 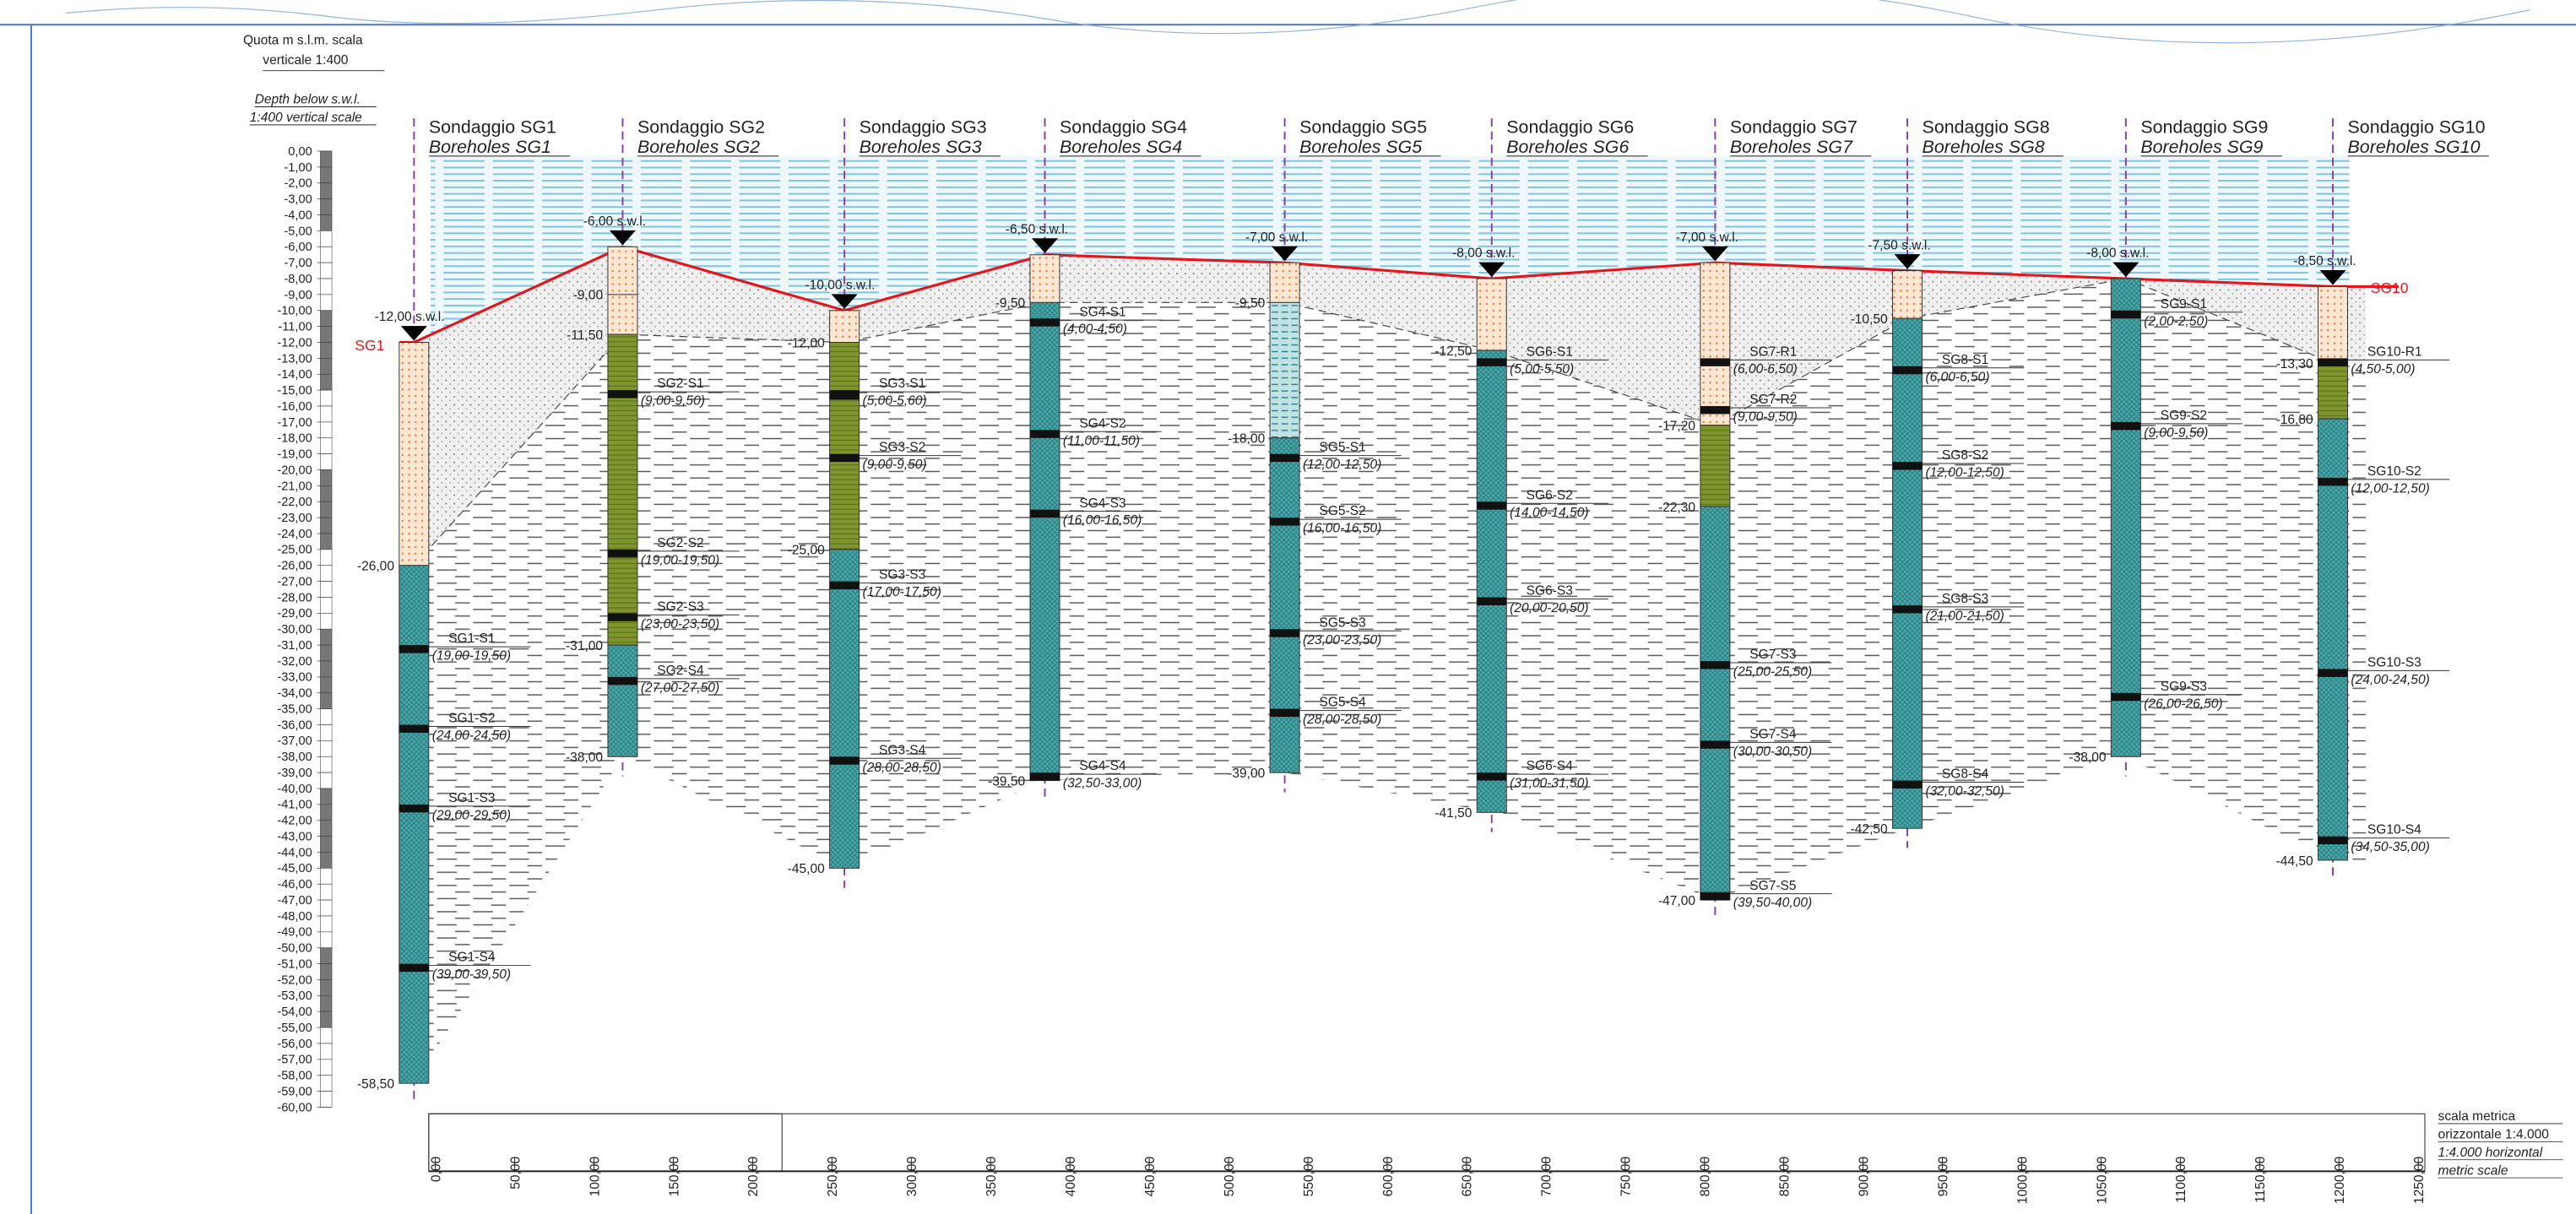 I want to click on depth-tick-label: -44,00, so click(x=294, y=852).